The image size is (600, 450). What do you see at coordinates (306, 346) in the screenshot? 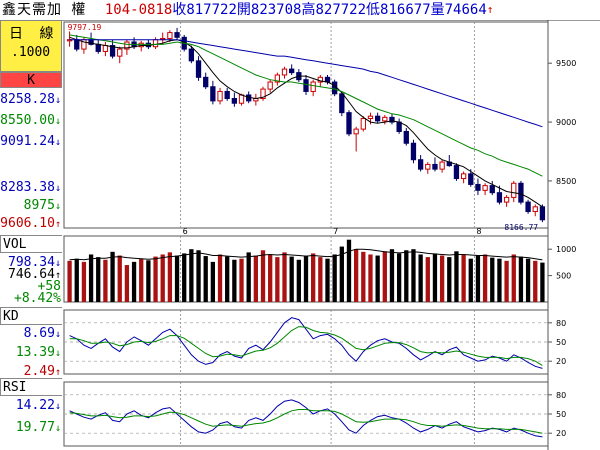
I see `kd-series-line` at bounding box center [306, 346].